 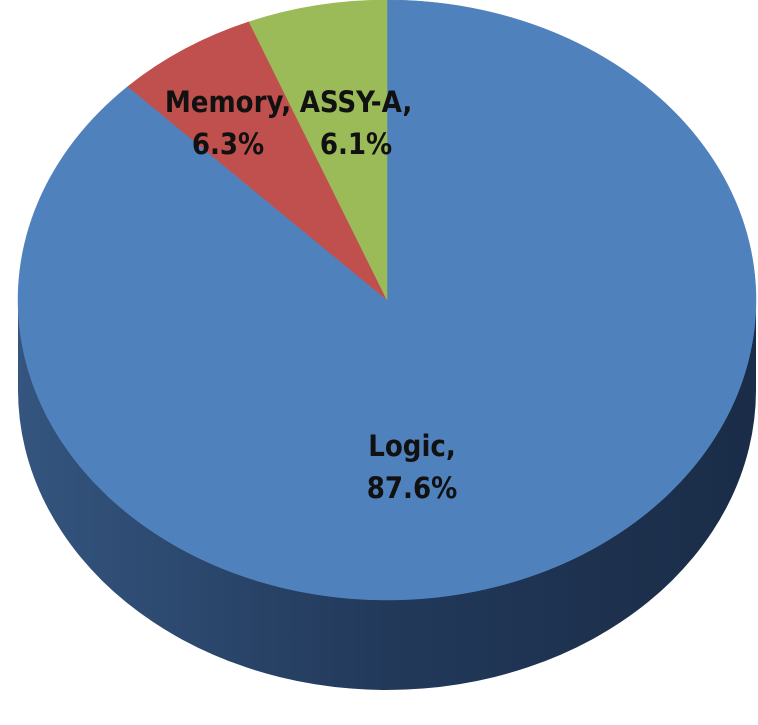 I want to click on slice-memory, so click(x=257, y=161).